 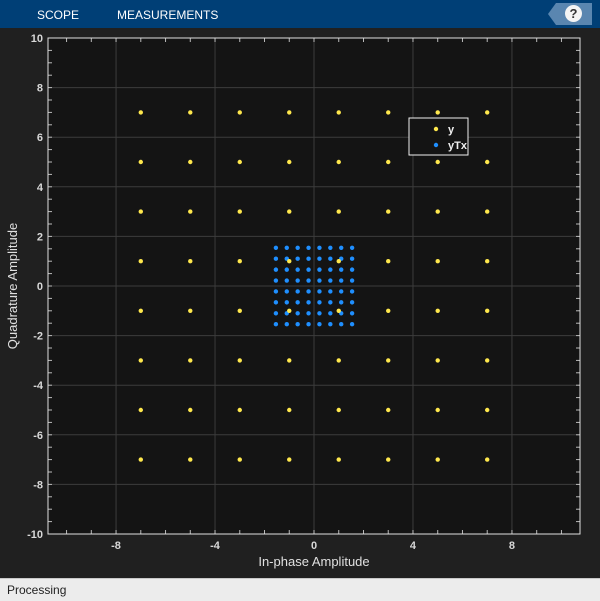 I want to click on legend-marker-y, so click(x=436, y=129).